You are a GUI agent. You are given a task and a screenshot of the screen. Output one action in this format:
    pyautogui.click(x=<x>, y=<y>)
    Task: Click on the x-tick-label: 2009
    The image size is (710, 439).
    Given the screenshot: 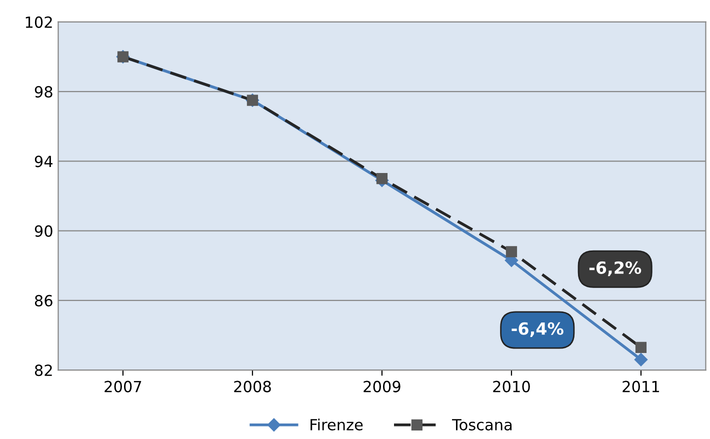 What is the action you would take?
    pyautogui.click(x=382, y=386)
    